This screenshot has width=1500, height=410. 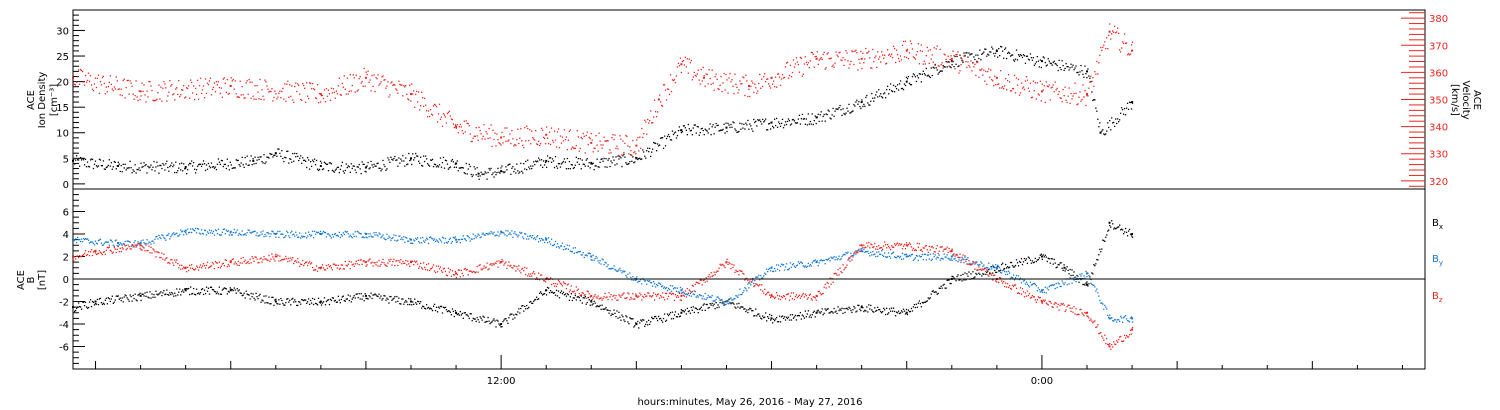 I want to click on density-point, so click(x=185, y=167).